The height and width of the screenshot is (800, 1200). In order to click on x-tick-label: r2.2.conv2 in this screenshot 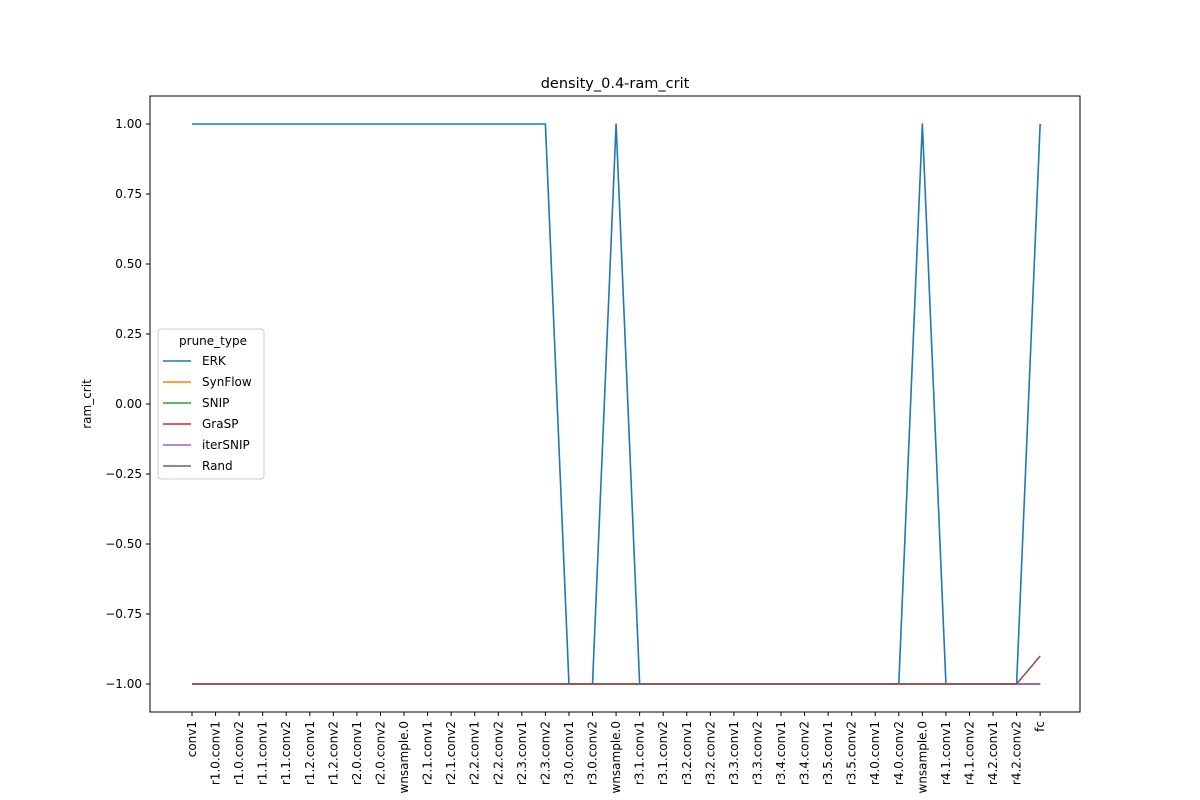, I will do `click(498, 753)`.